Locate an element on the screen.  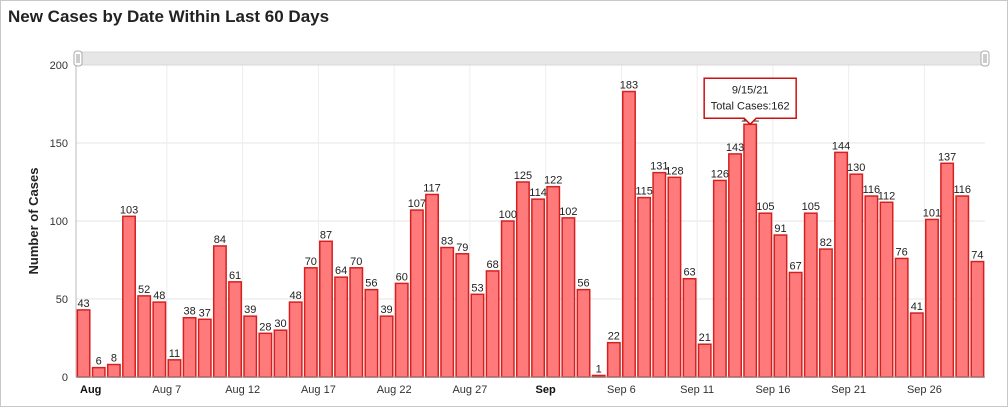
x-tick-label: Aug is located at coordinates (90, 390).